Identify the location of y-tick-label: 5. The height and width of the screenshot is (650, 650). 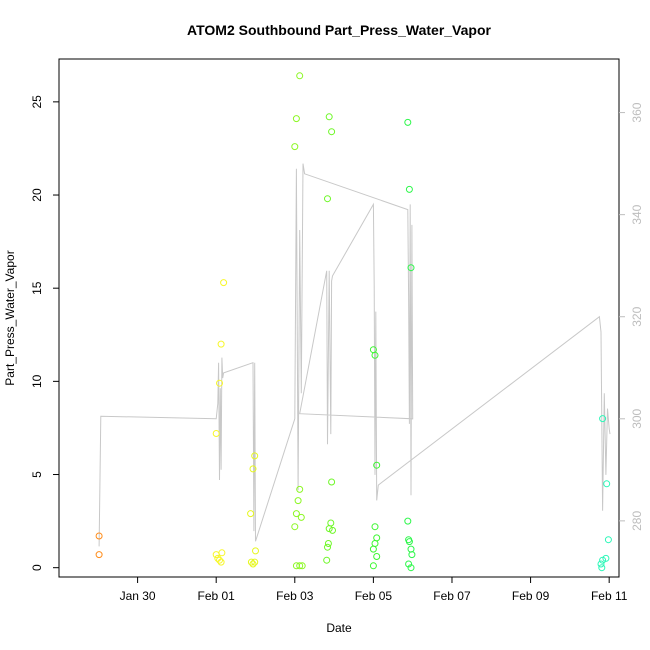
(37, 474).